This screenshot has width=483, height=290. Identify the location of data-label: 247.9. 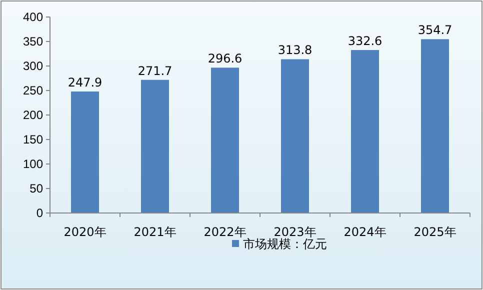
(85, 83).